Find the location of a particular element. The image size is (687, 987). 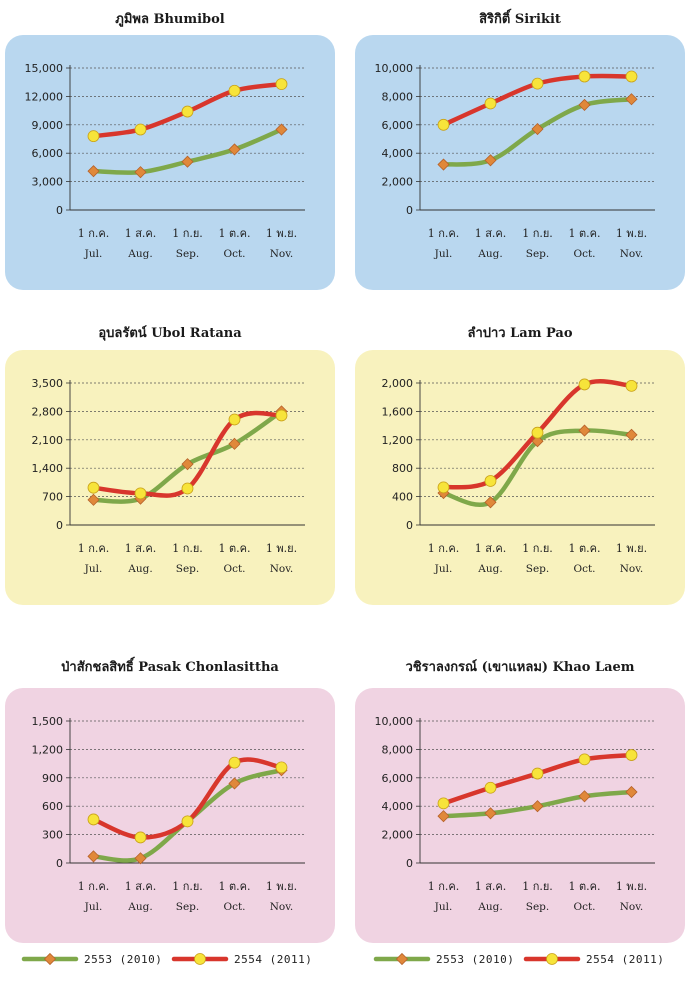

y-tick-label: 1,500 is located at coordinates (48, 721).